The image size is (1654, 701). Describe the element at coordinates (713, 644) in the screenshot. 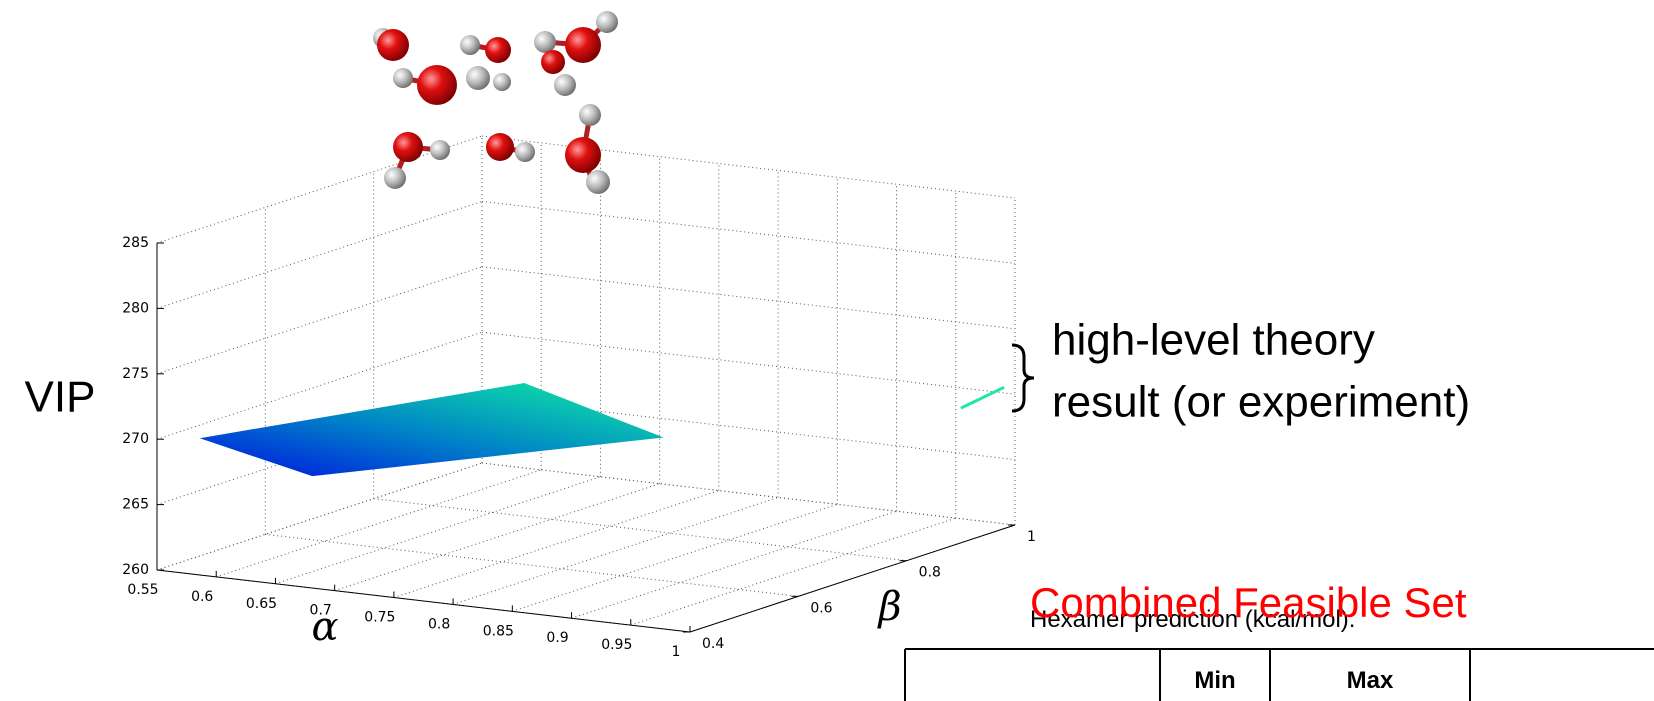

I see `y-tick-label: 0.4` at that location.